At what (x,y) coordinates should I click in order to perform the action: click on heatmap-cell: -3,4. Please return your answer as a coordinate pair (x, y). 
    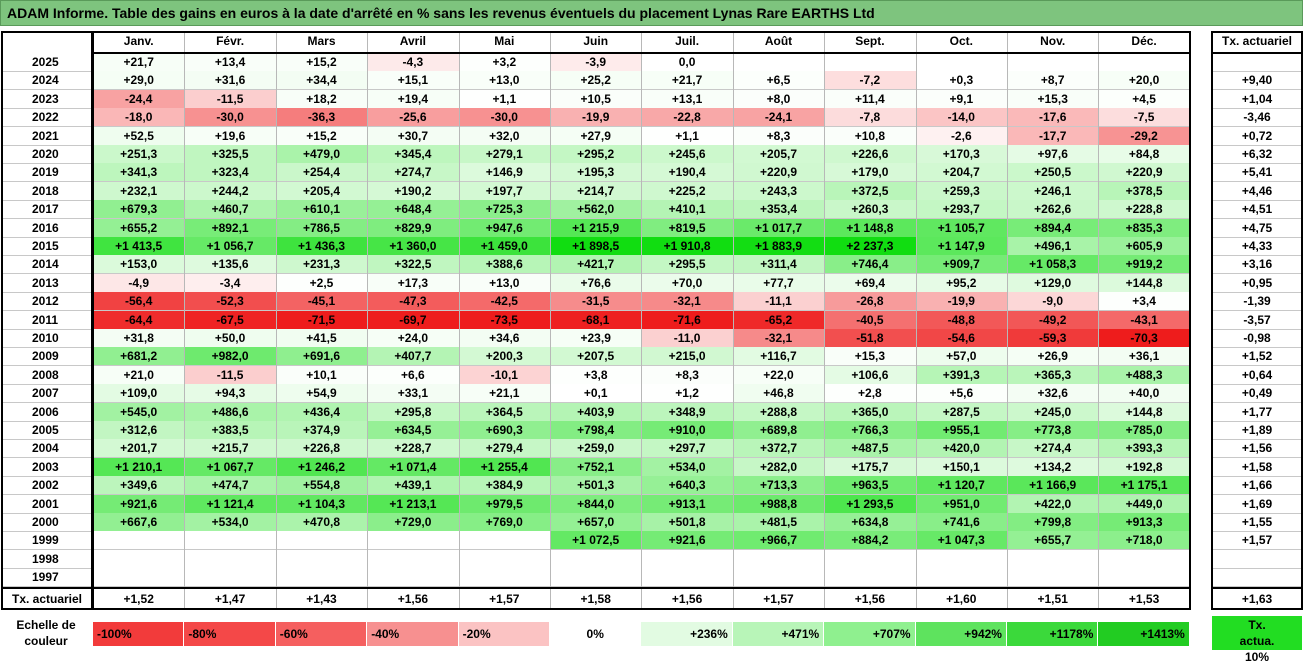
    Looking at the image, I should click on (230, 283).